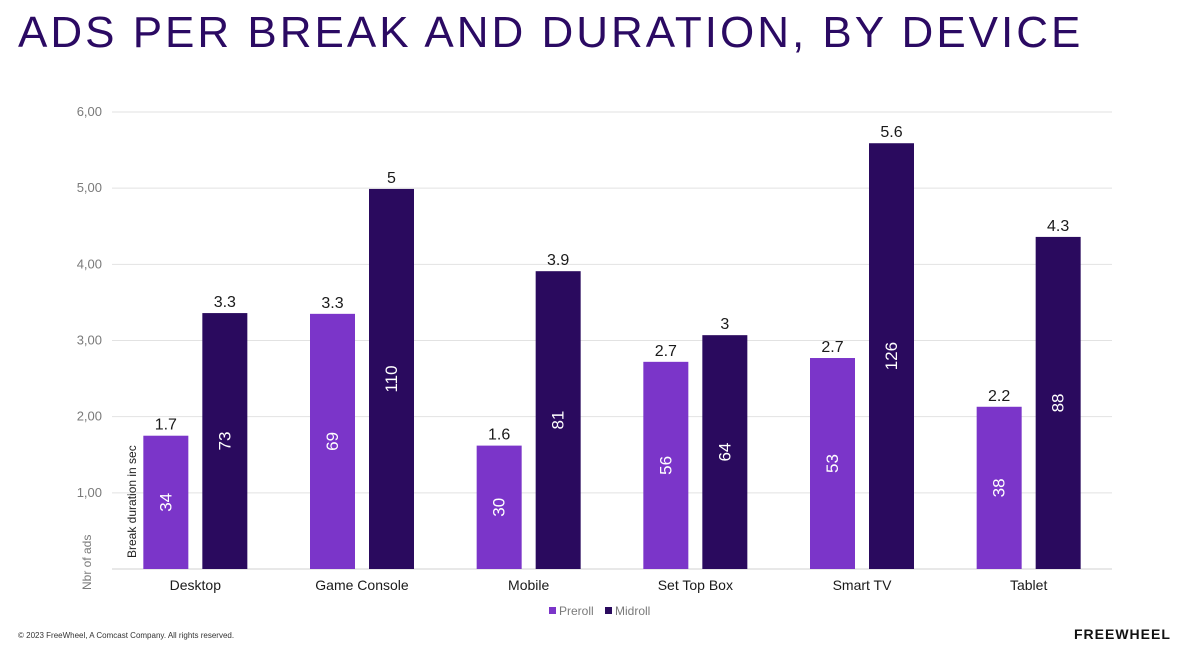 The image size is (1200, 651). I want to click on bar-value-label: 4.3, so click(1058, 226).